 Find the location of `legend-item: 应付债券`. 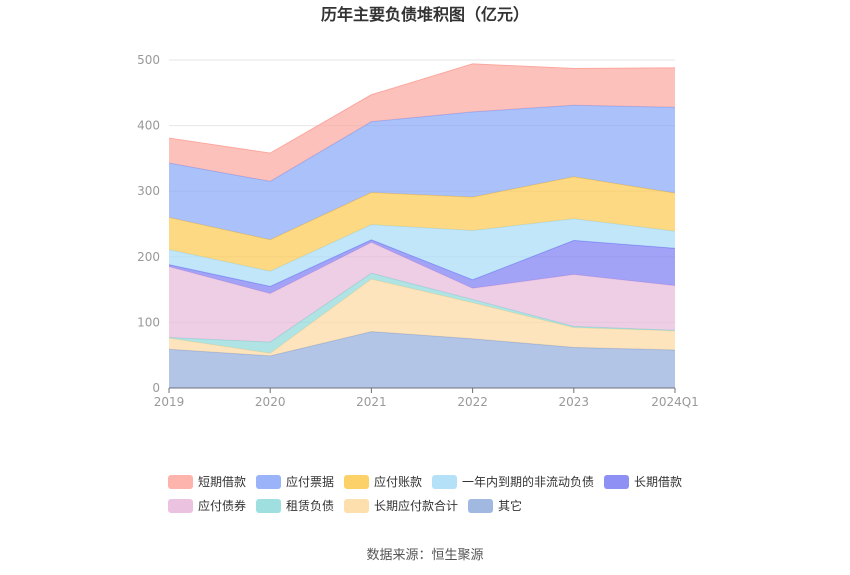

legend-item: 应付债券 is located at coordinates (207, 505).